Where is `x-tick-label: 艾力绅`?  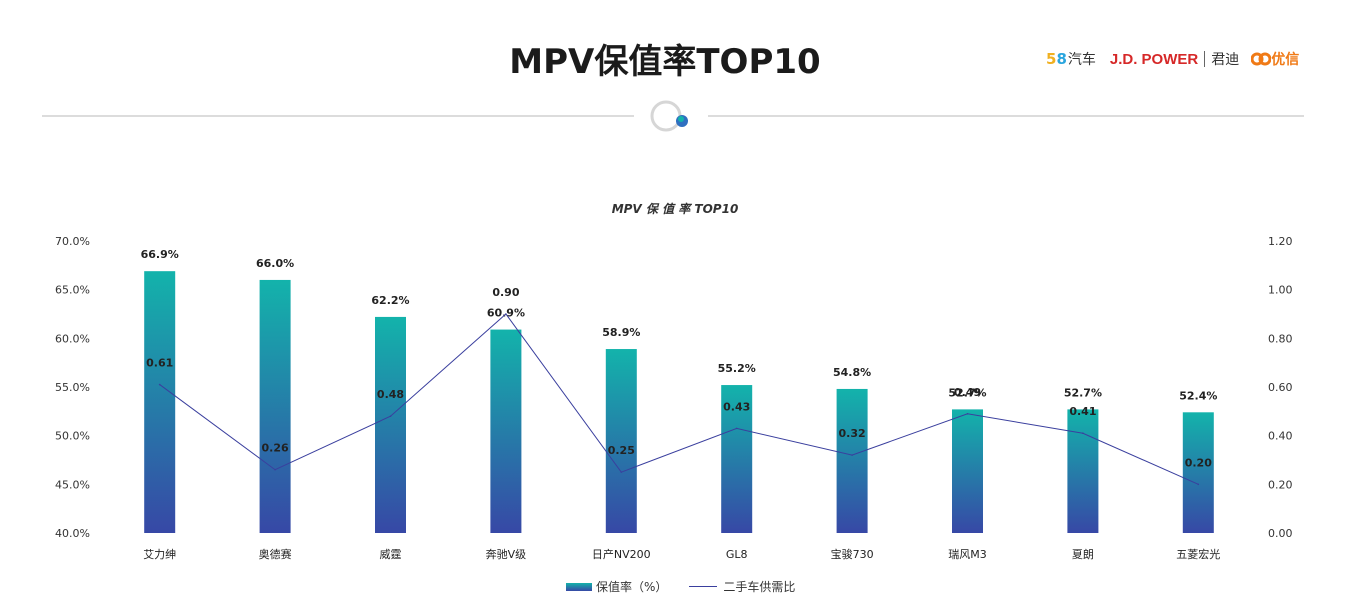 x-tick-label: 艾力绅 is located at coordinates (159, 554).